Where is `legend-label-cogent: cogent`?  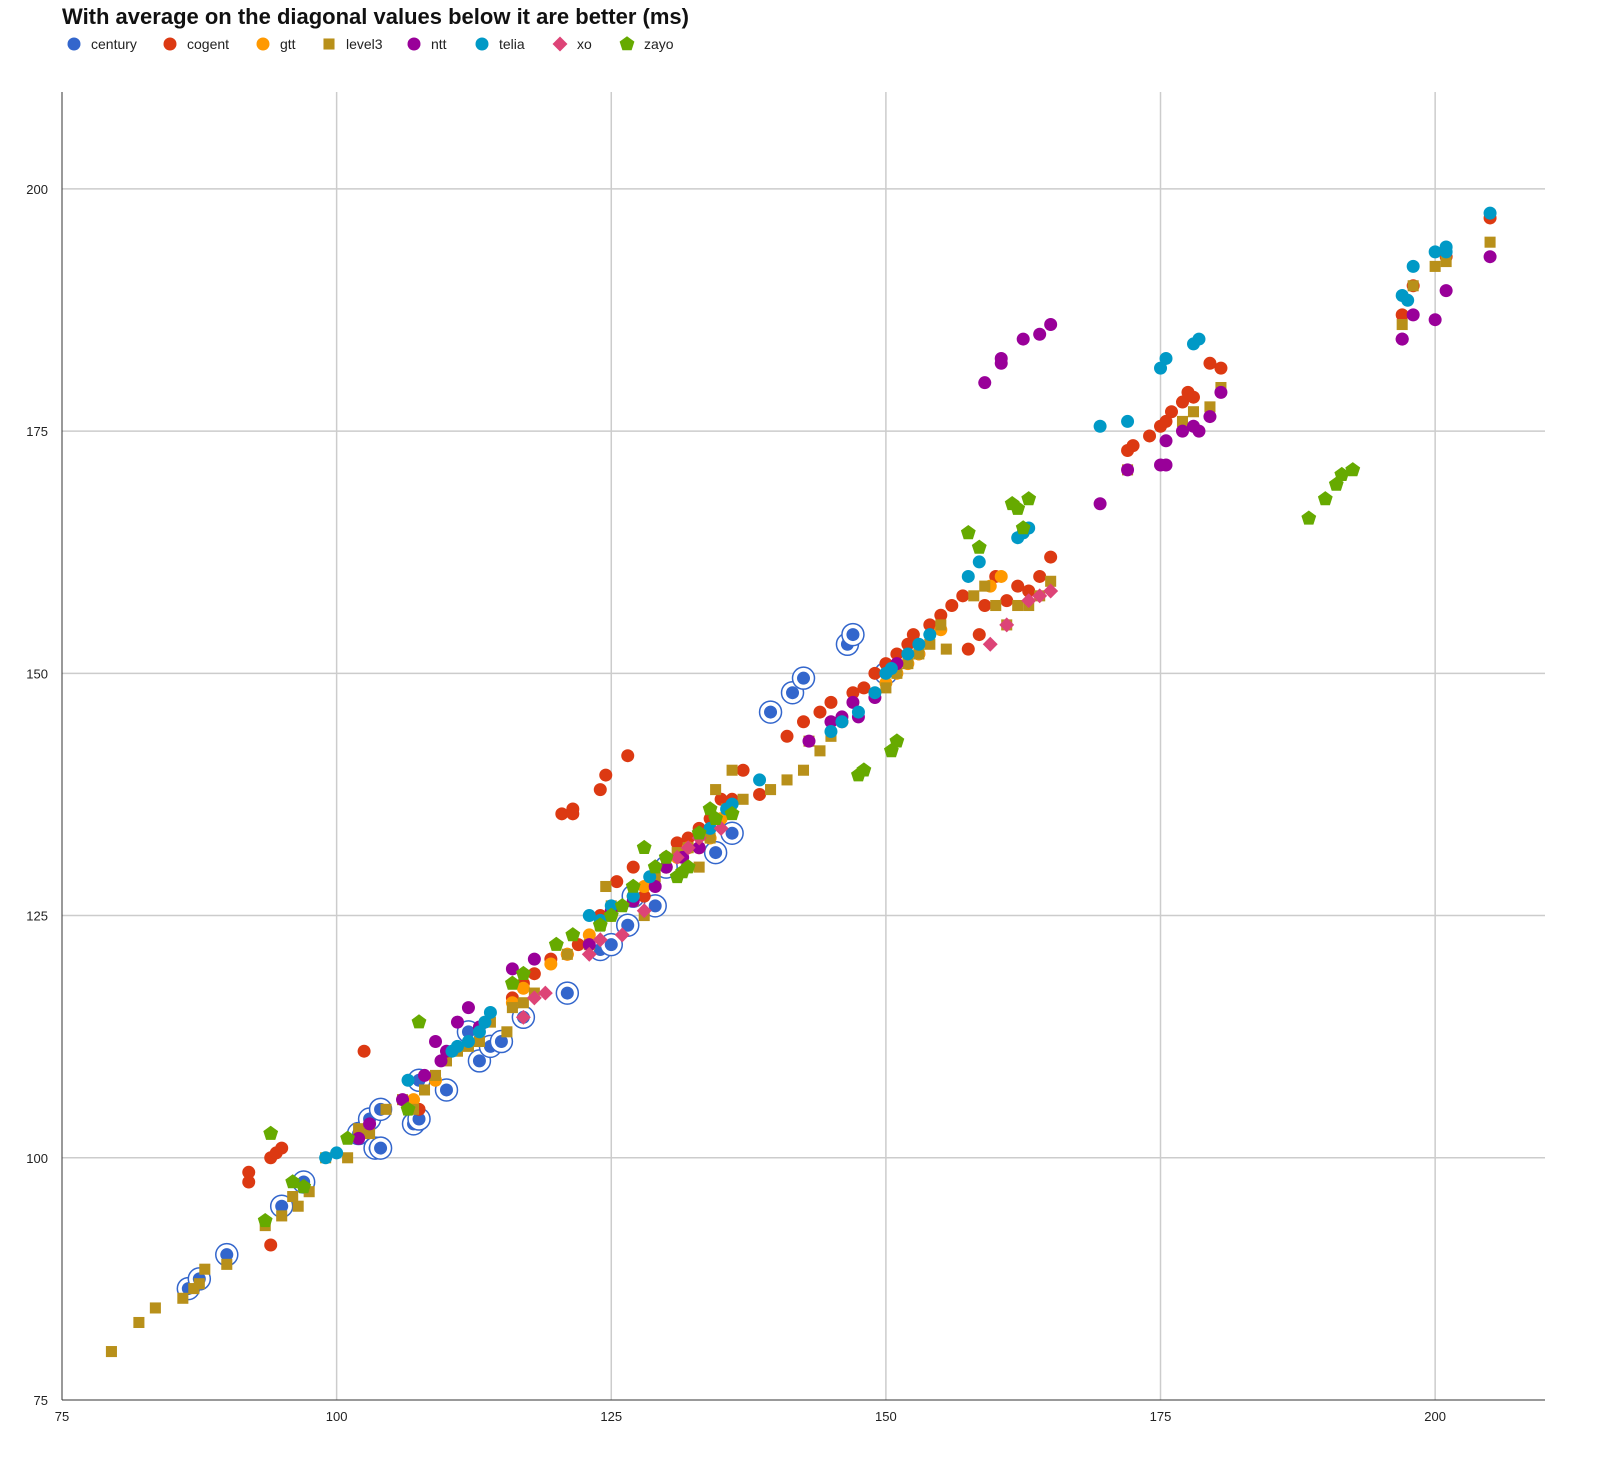
legend-label-cogent: cogent is located at coordinates (208, 44).